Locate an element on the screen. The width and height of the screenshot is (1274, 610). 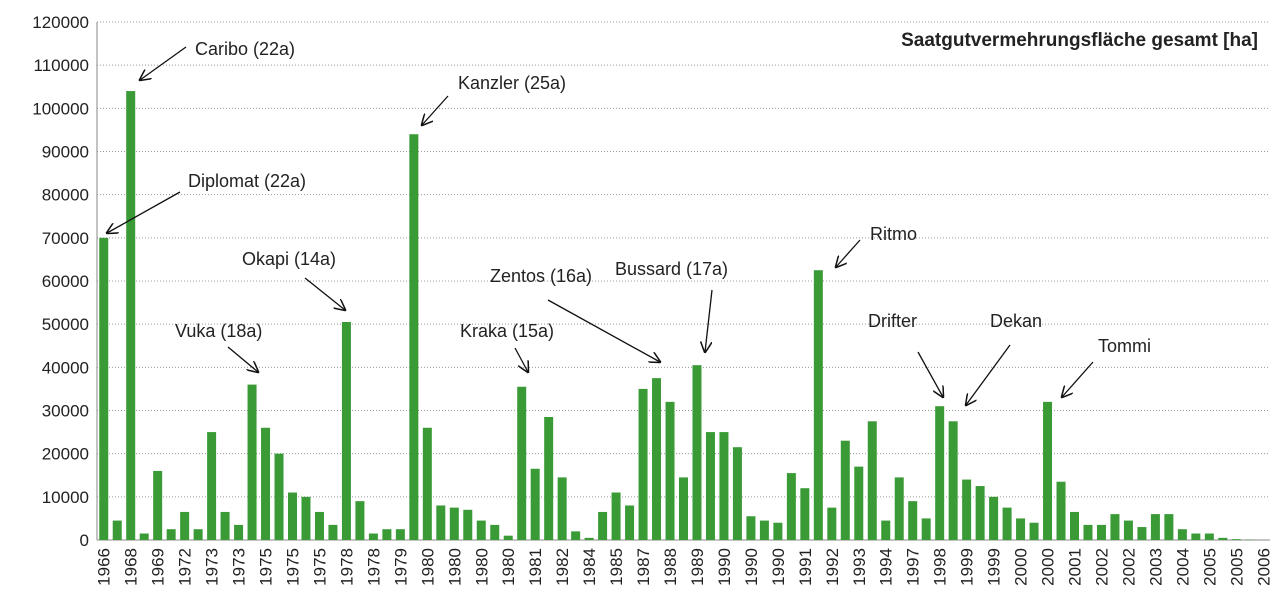
annotation: Kraka (15a) is located at coordinates (507, 331).